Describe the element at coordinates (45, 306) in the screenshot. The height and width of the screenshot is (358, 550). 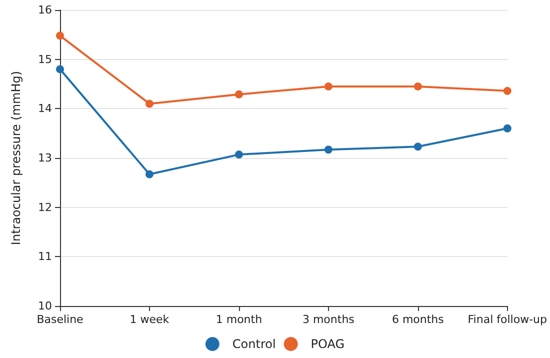
I see `y-tick-label: 10` at that location.